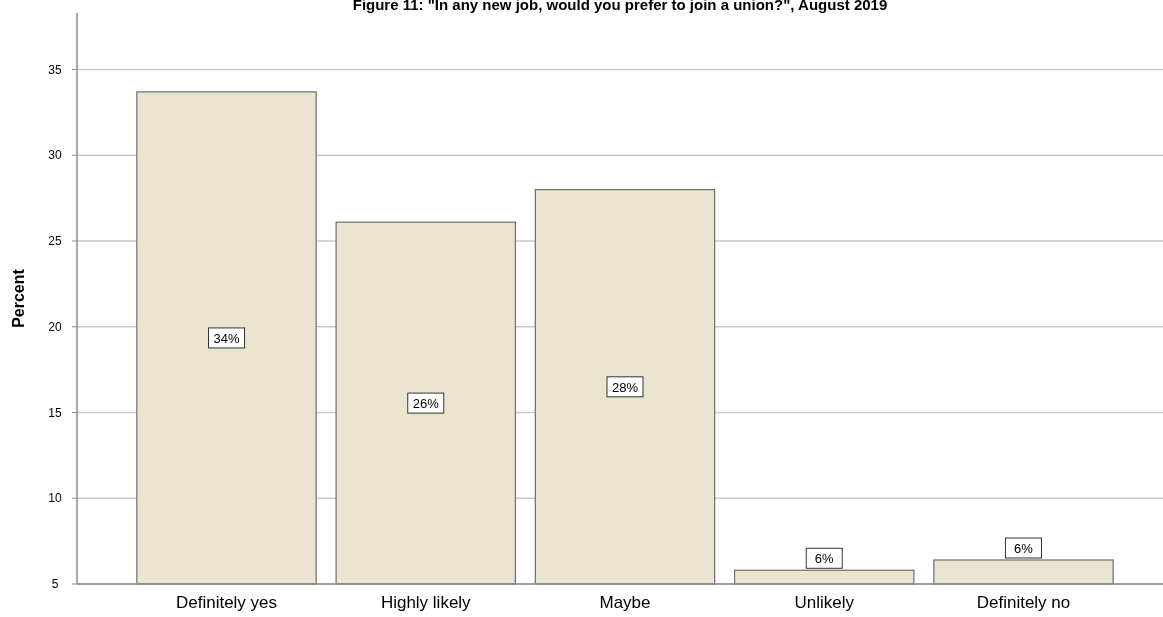 The width and height of the screenshot is (1163, 617). What do you see at coordinates (55, 498) in the screenshot?
I see `y-tick-label: 10` at bounding box center [55, 498].